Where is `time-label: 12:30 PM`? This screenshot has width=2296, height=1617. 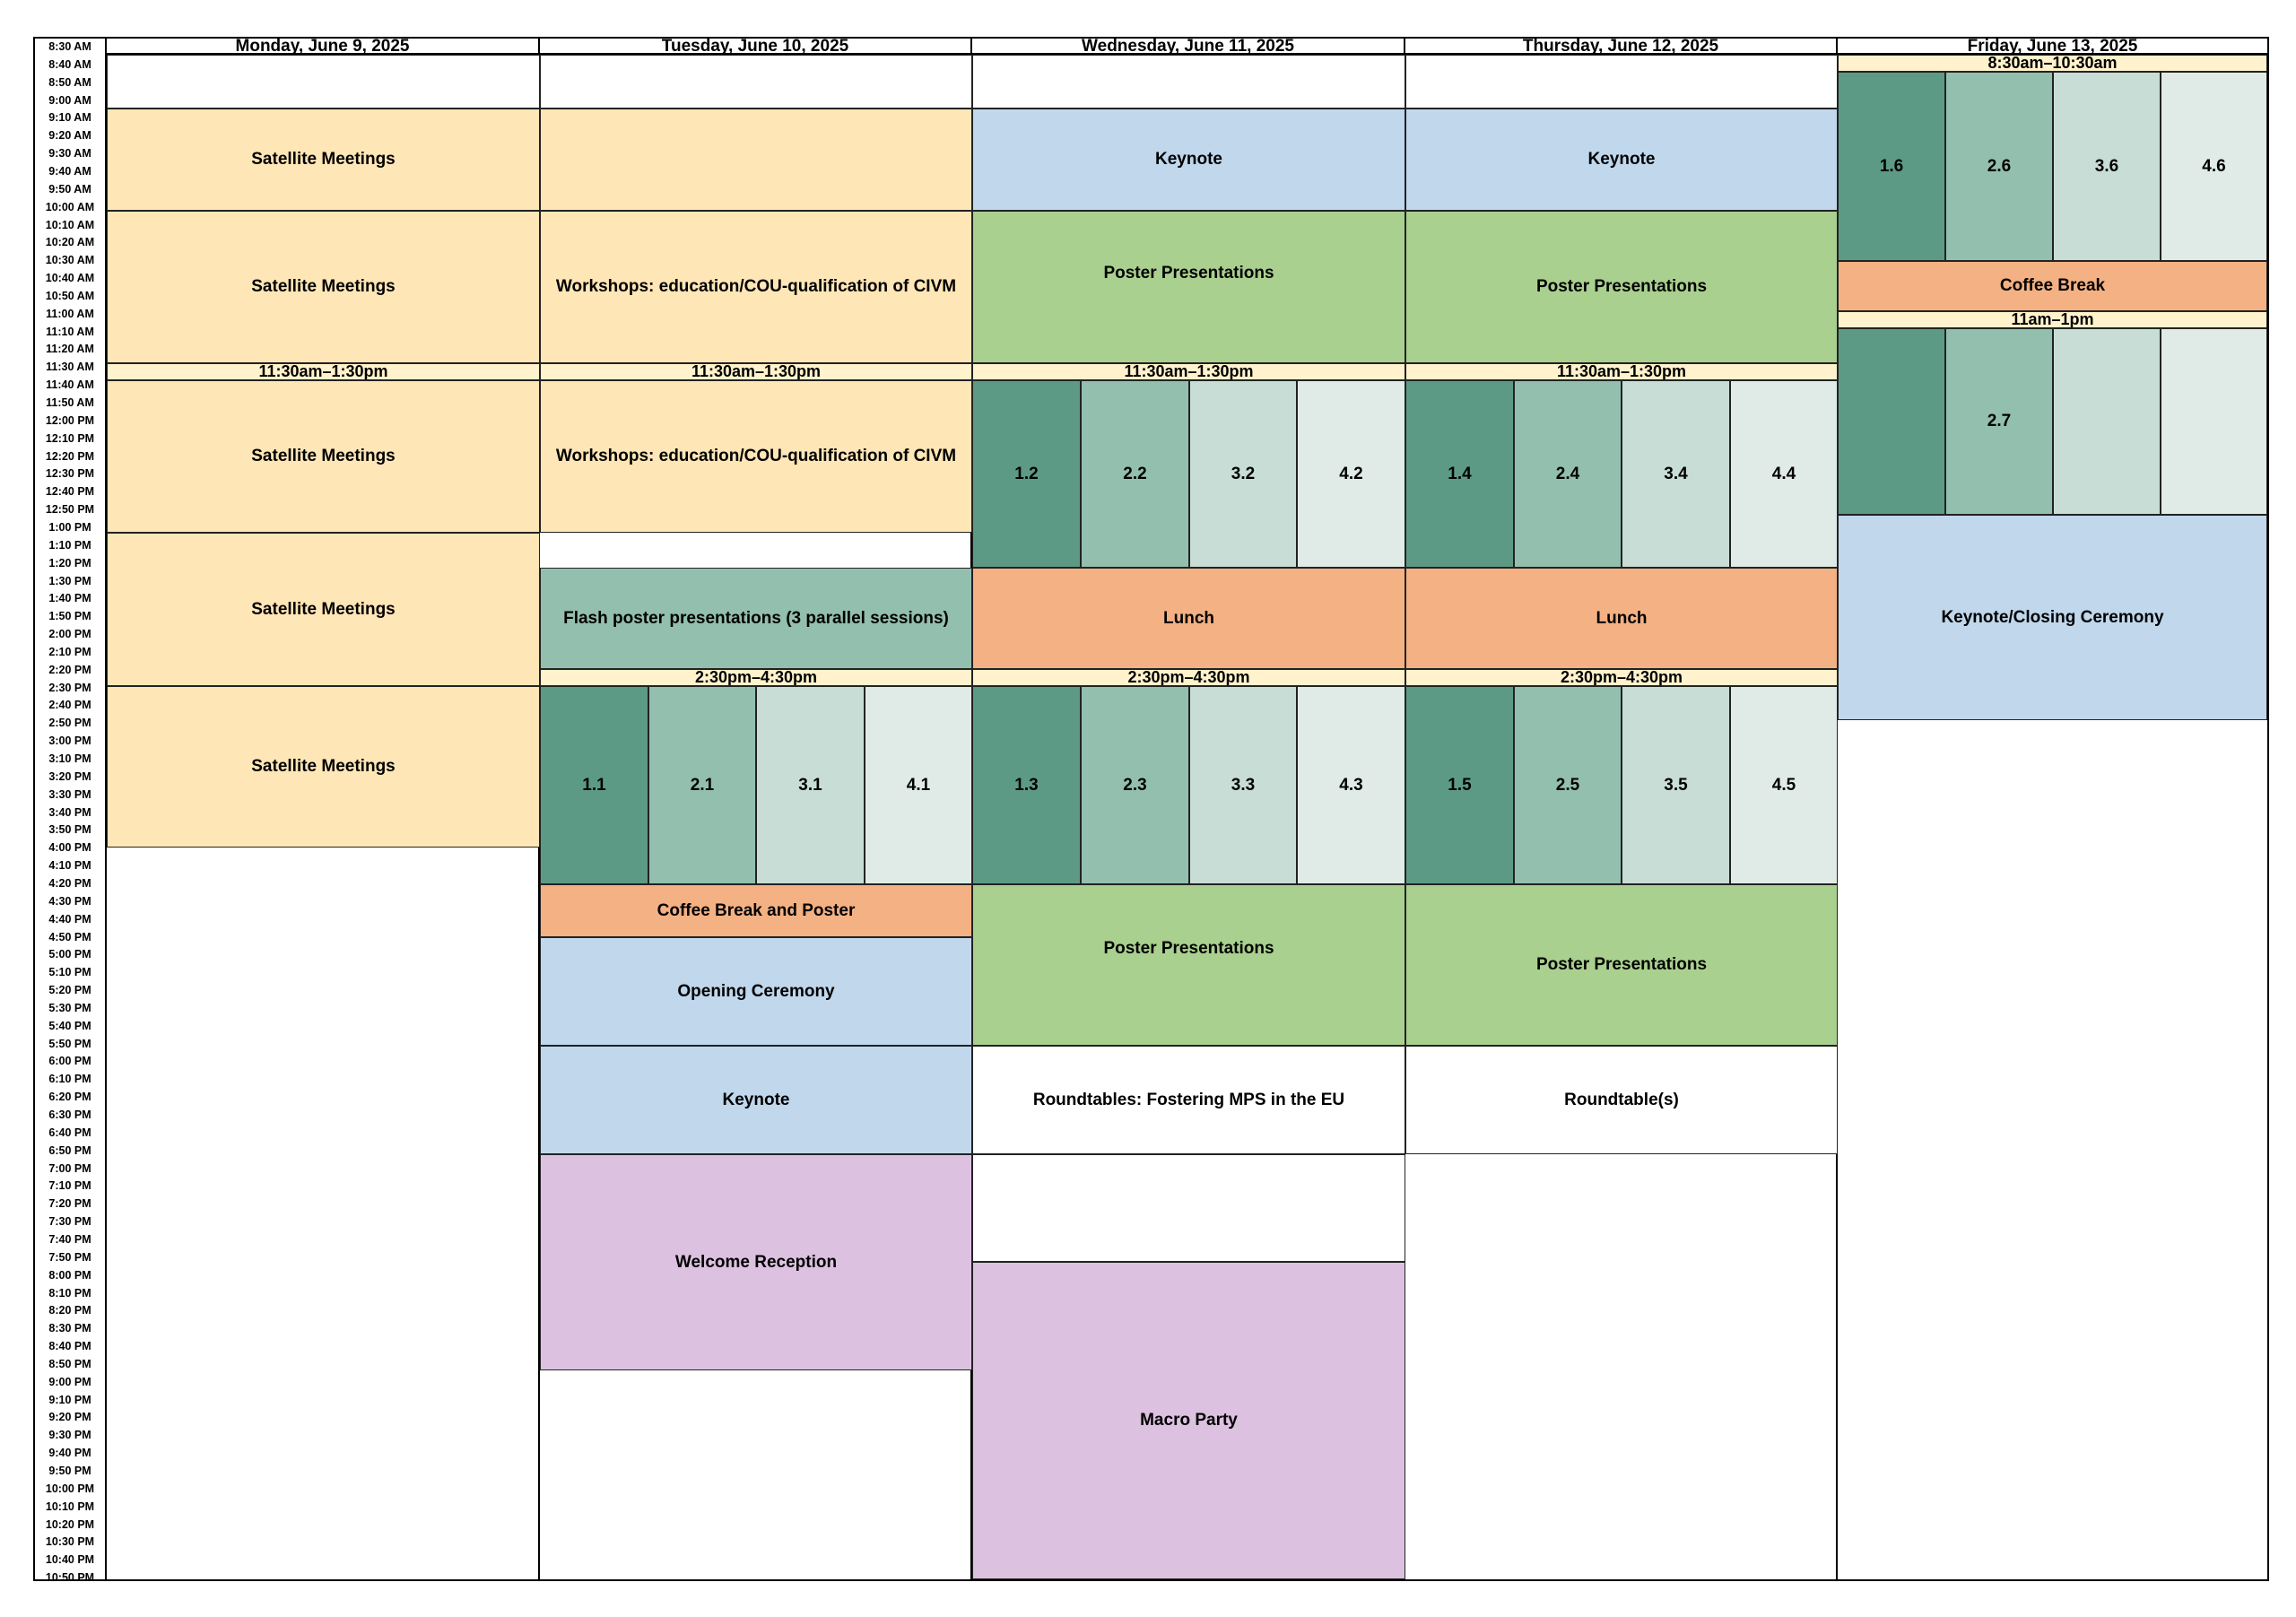
time-label: 12:30 PM is located at coordinates (70, 474).